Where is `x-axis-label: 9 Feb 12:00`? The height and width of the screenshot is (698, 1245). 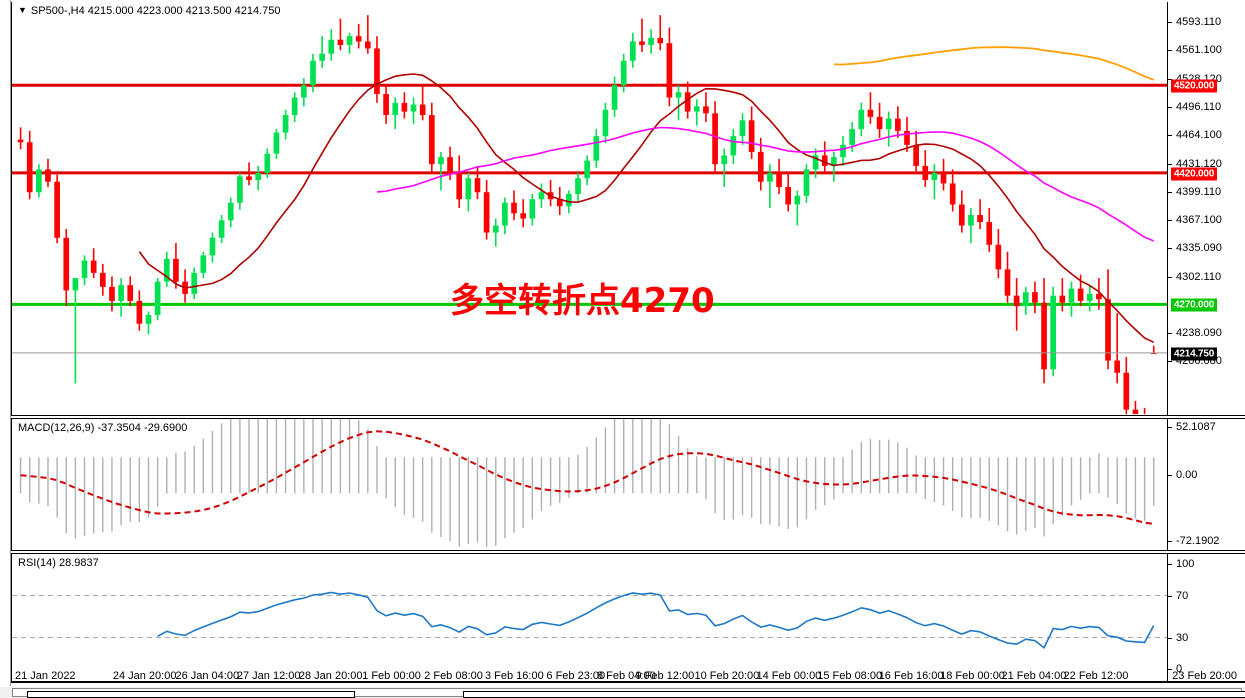 x-axis-label: 9 Feb 12:00 is located at coordinates (665, 676).